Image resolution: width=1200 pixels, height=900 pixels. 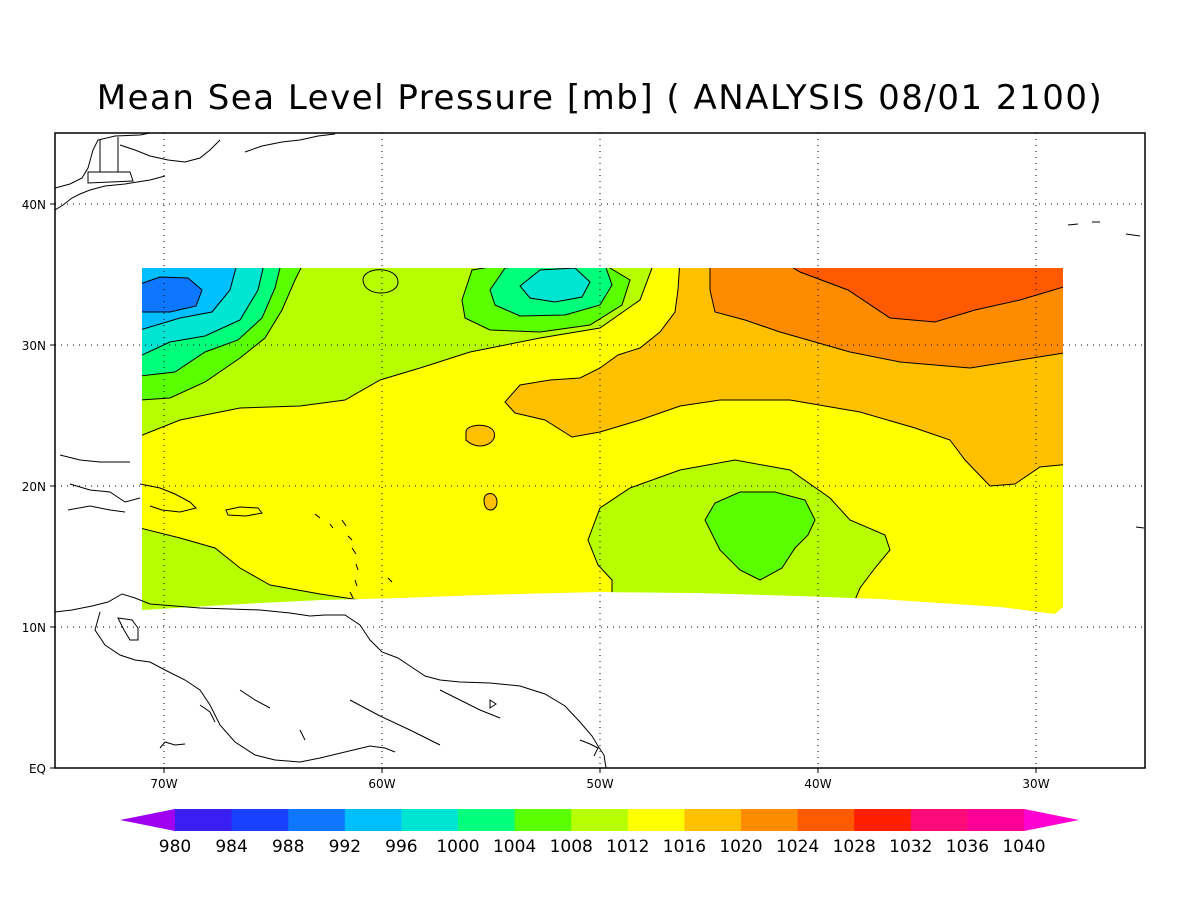 I want to click on lon-label: 30W, so click(x=1035, y=784).